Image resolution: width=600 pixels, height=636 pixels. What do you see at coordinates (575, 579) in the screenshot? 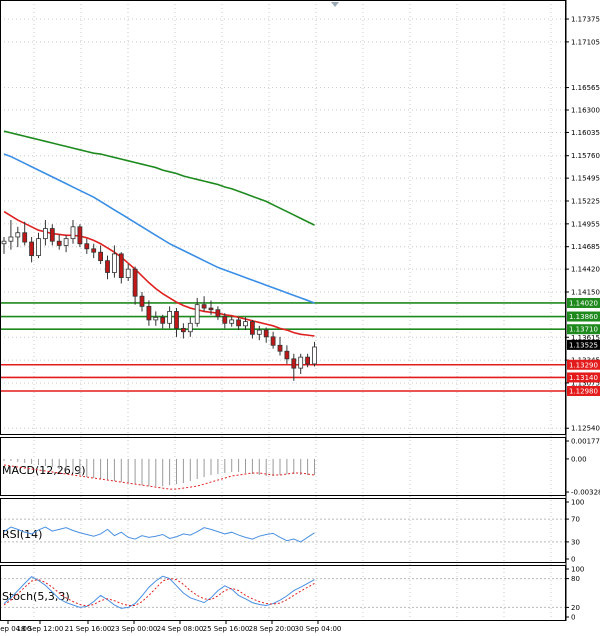
I see `stoch-tick-label: 80` at bounding box center [575, 579].